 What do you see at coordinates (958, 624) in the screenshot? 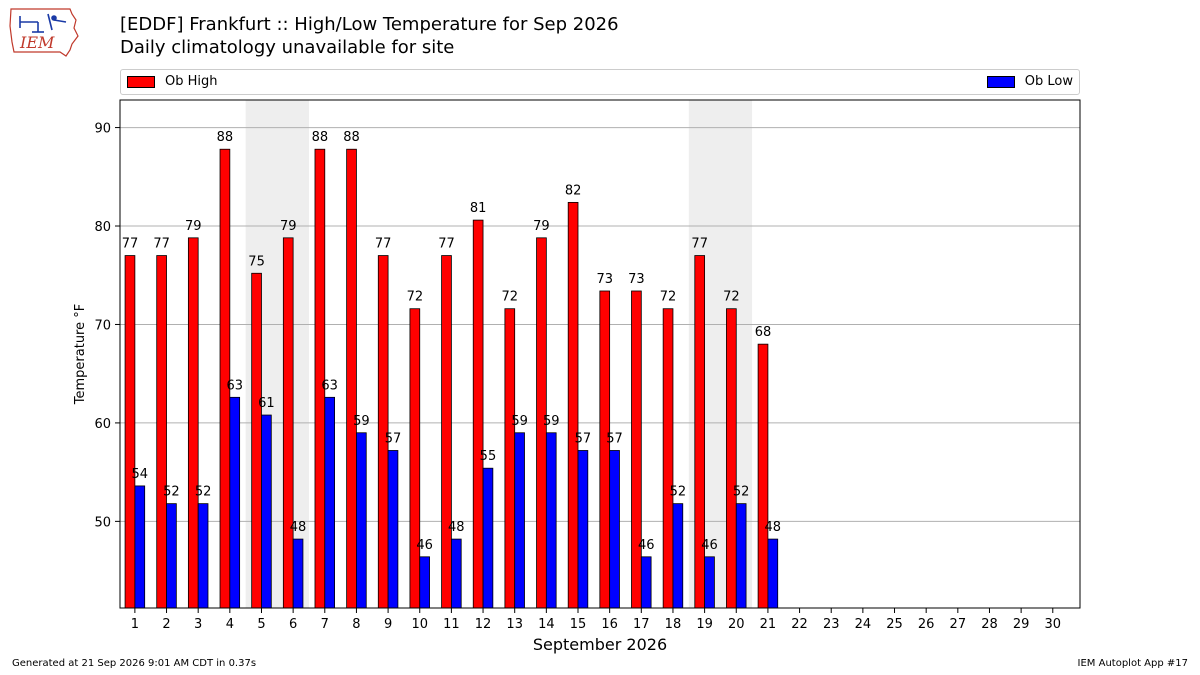
I see `x-tick-label: 27` at bounding box center [958, 624].